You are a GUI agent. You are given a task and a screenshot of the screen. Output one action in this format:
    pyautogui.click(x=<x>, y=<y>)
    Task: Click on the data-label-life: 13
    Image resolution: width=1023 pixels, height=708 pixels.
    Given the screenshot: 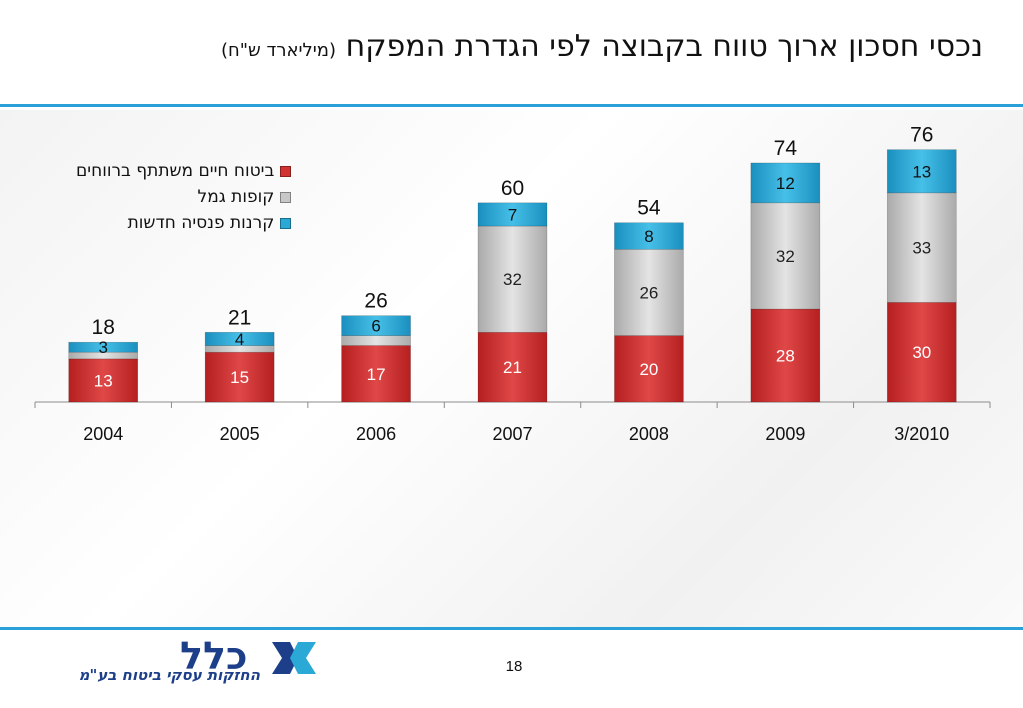 What is the action you would take?
    pyautogui.click(x=103, y=380)
    